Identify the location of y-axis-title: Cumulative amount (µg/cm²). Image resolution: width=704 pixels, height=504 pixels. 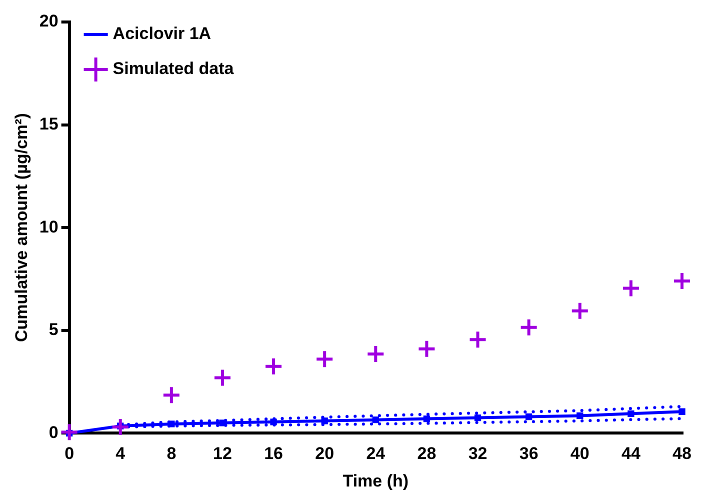
(21, 227).